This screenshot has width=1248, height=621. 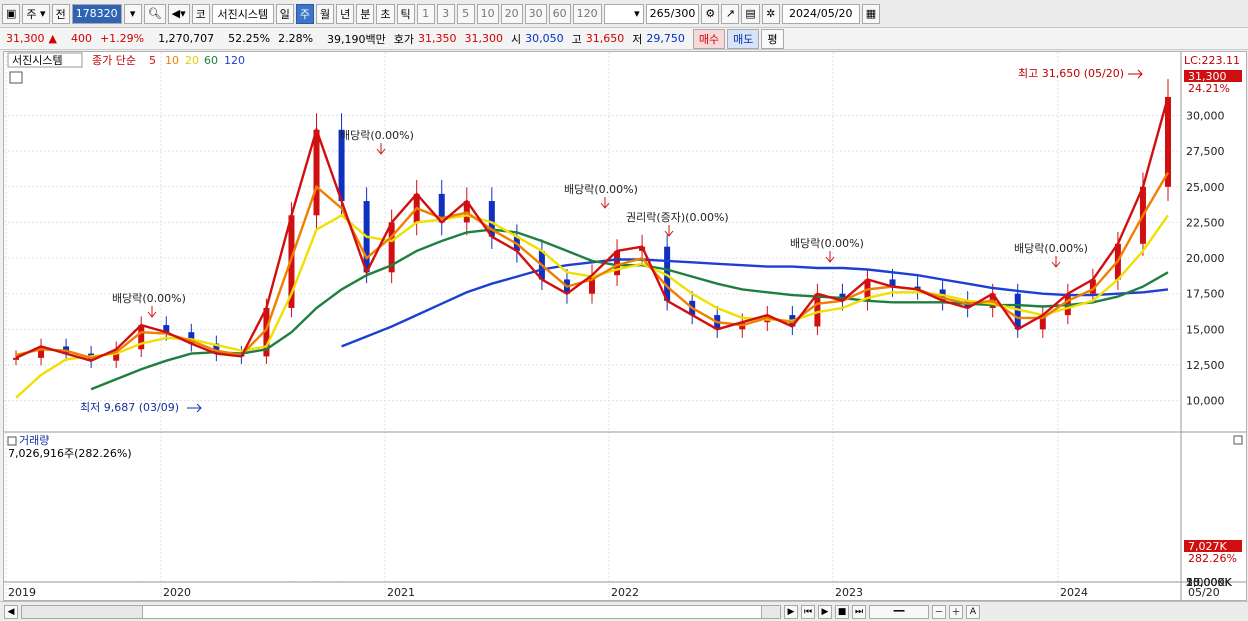 What do you see at coordinates (11, 611) in the screenshot?
I see `scroll-left-icon: ◀` at bounding box center [11, 611].